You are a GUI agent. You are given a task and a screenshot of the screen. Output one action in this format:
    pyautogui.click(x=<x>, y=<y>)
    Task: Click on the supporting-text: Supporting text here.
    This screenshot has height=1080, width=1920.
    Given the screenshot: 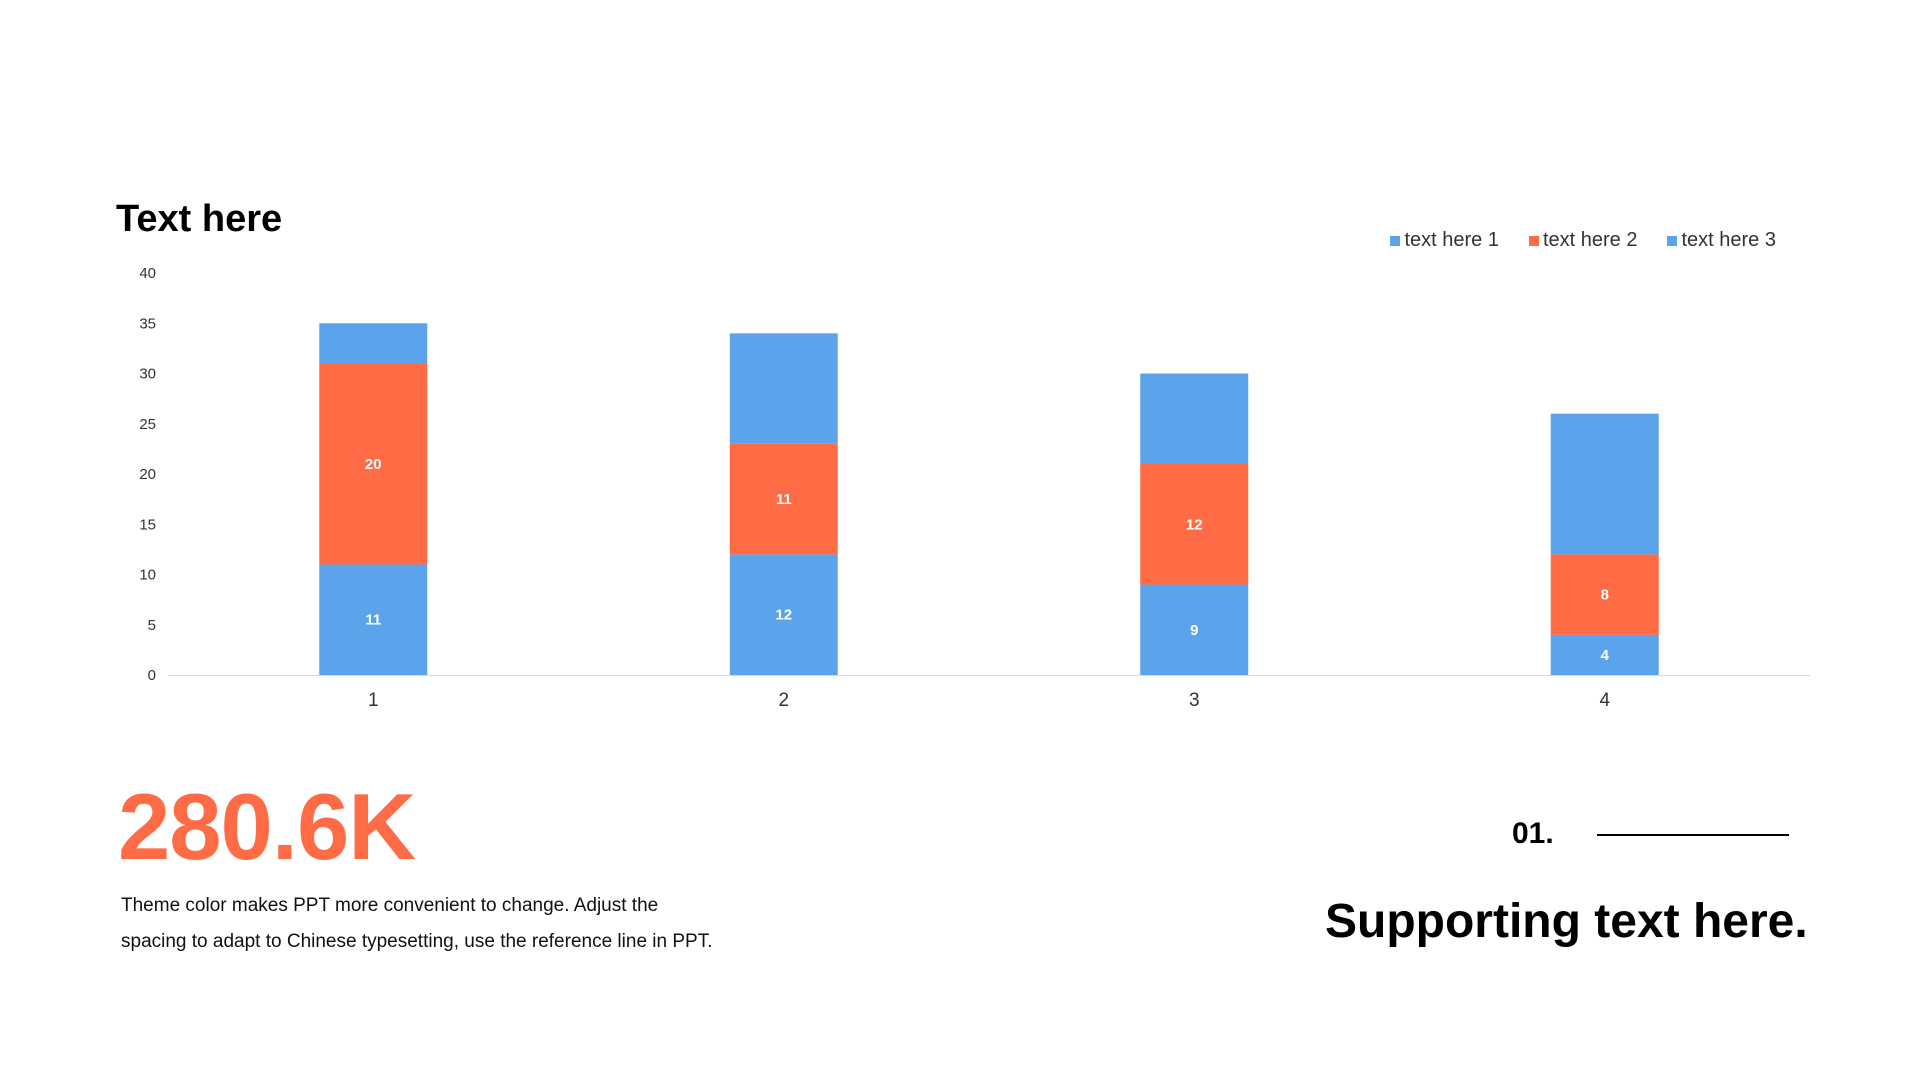 What is the action you would take?
    pyautogui.click(x=1566, y=921)
    